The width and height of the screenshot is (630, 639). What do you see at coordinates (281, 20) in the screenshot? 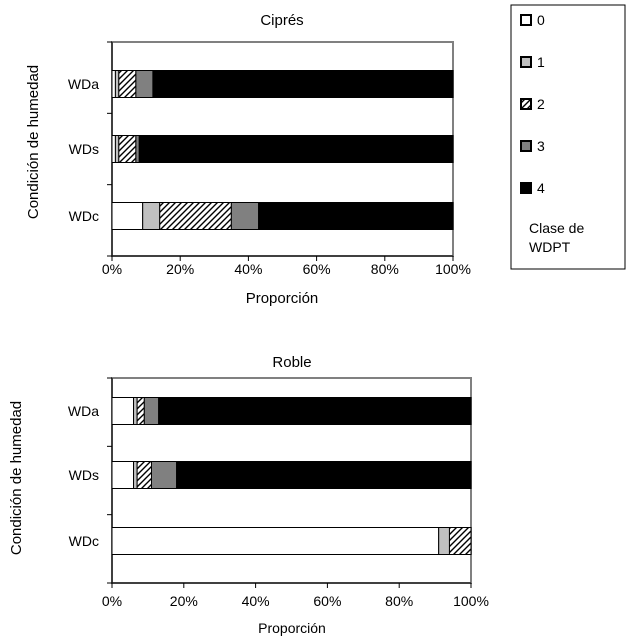
I see `chart-title: Ciprés` at bounding box center [281, 20].